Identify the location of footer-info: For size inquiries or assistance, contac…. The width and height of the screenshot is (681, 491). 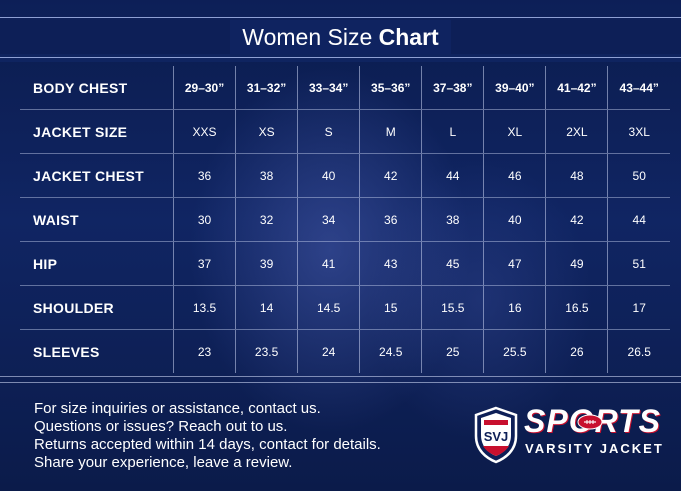
(244, 436).